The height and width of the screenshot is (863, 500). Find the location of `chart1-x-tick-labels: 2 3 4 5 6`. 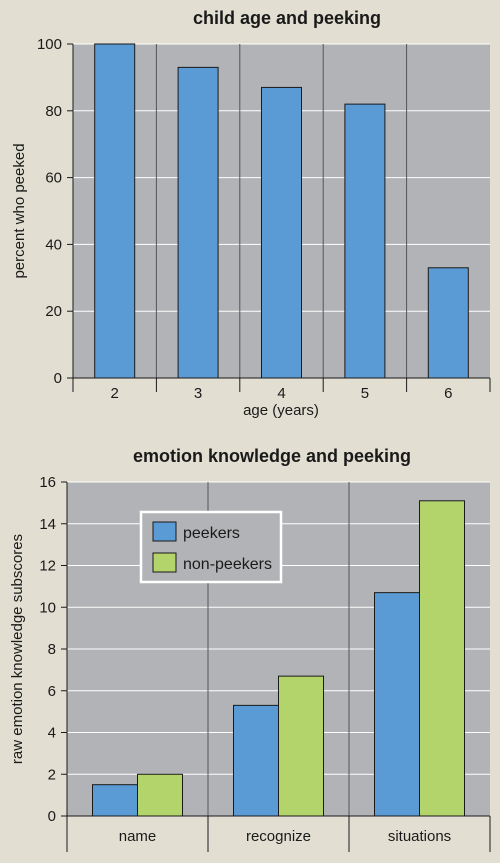

chart1-x-tick-labels: 2 3 4 5 6 is located at coordinates (282, 393).